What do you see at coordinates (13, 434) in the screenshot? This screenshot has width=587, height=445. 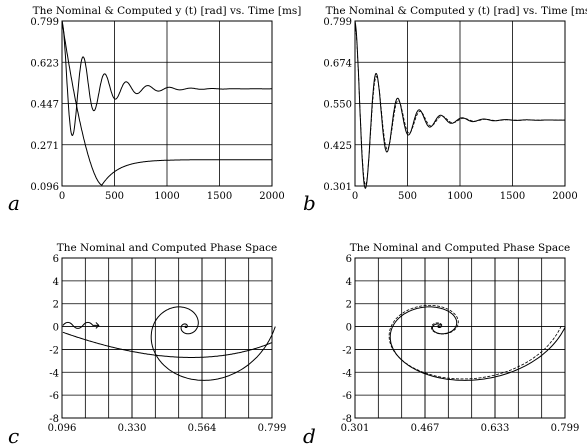 I see `panel-label: c` at bounding box center [13, 434].